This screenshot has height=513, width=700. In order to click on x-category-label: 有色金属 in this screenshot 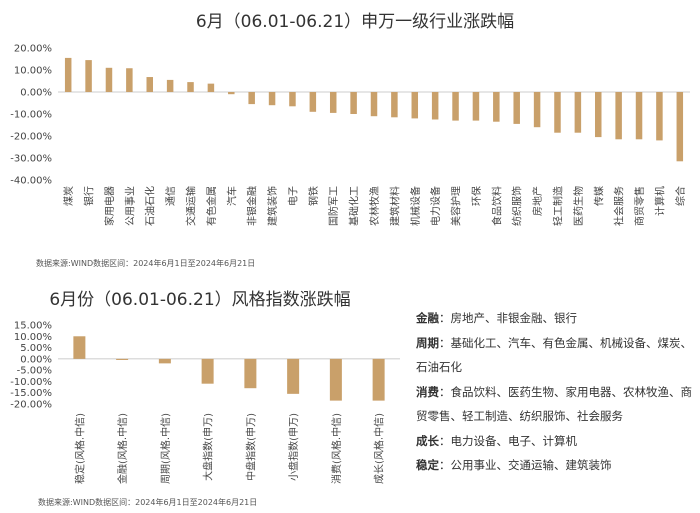, I will do `click(211, 206)`.